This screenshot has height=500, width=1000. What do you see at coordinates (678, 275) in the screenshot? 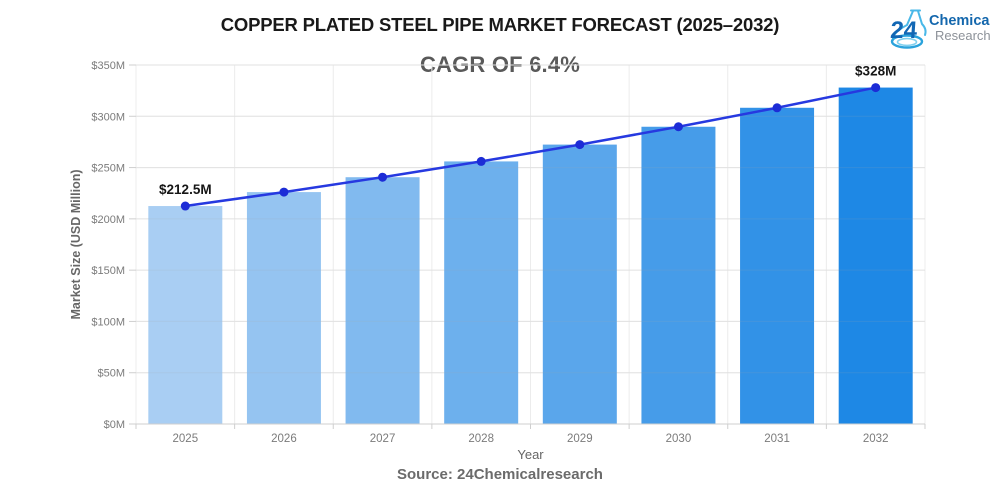
I see `bar-2030` at bounding box center [678, 275].